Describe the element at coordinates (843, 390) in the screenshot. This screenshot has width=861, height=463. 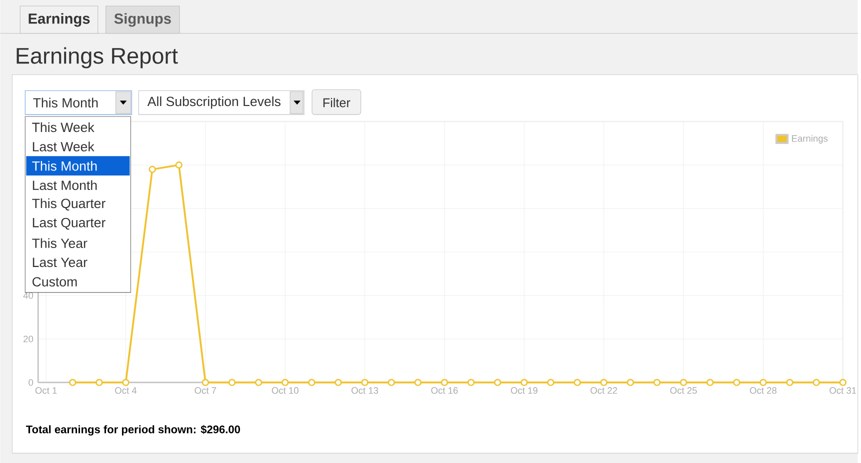
I see `x-tick-label: Oct 31` at that location.